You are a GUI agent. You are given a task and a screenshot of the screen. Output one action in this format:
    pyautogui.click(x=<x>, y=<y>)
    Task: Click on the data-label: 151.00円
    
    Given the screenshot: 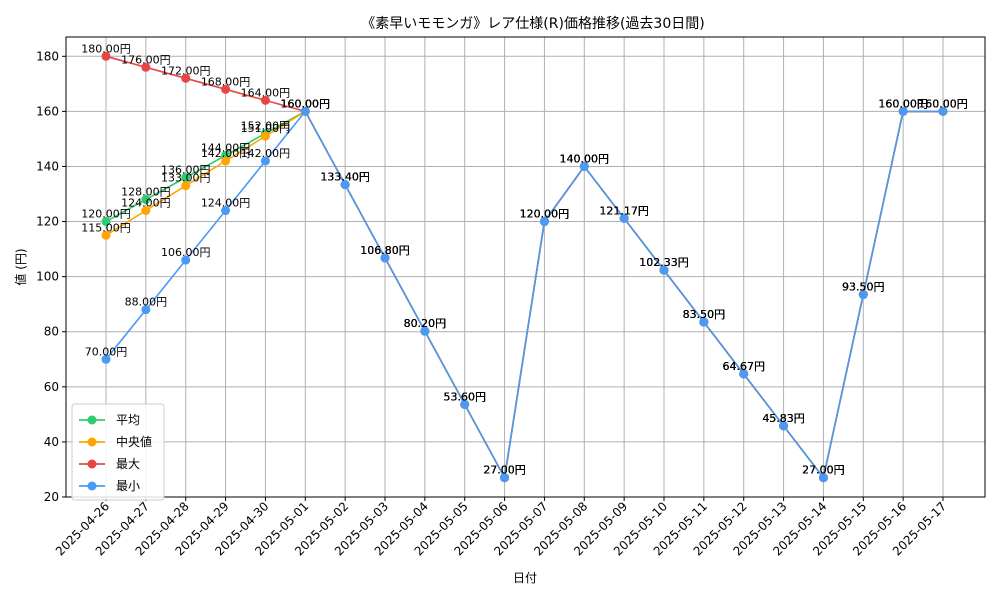 What is the action you would take?
    pyautogui.click(x=266, y=128)
    